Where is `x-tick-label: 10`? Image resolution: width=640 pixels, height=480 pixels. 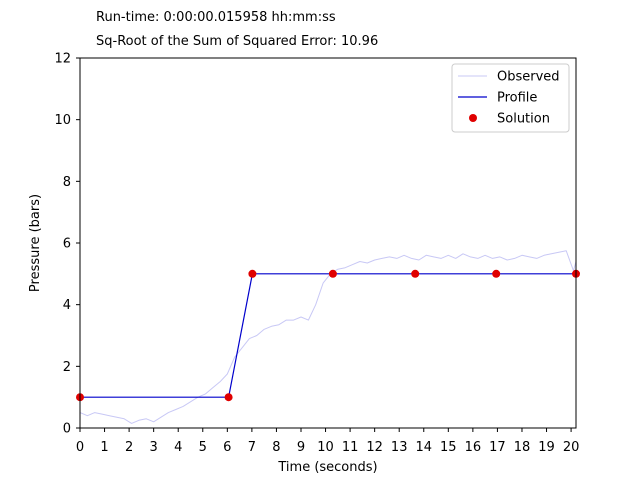 x-tick-label: 10 is located at coordinates (325, 447).